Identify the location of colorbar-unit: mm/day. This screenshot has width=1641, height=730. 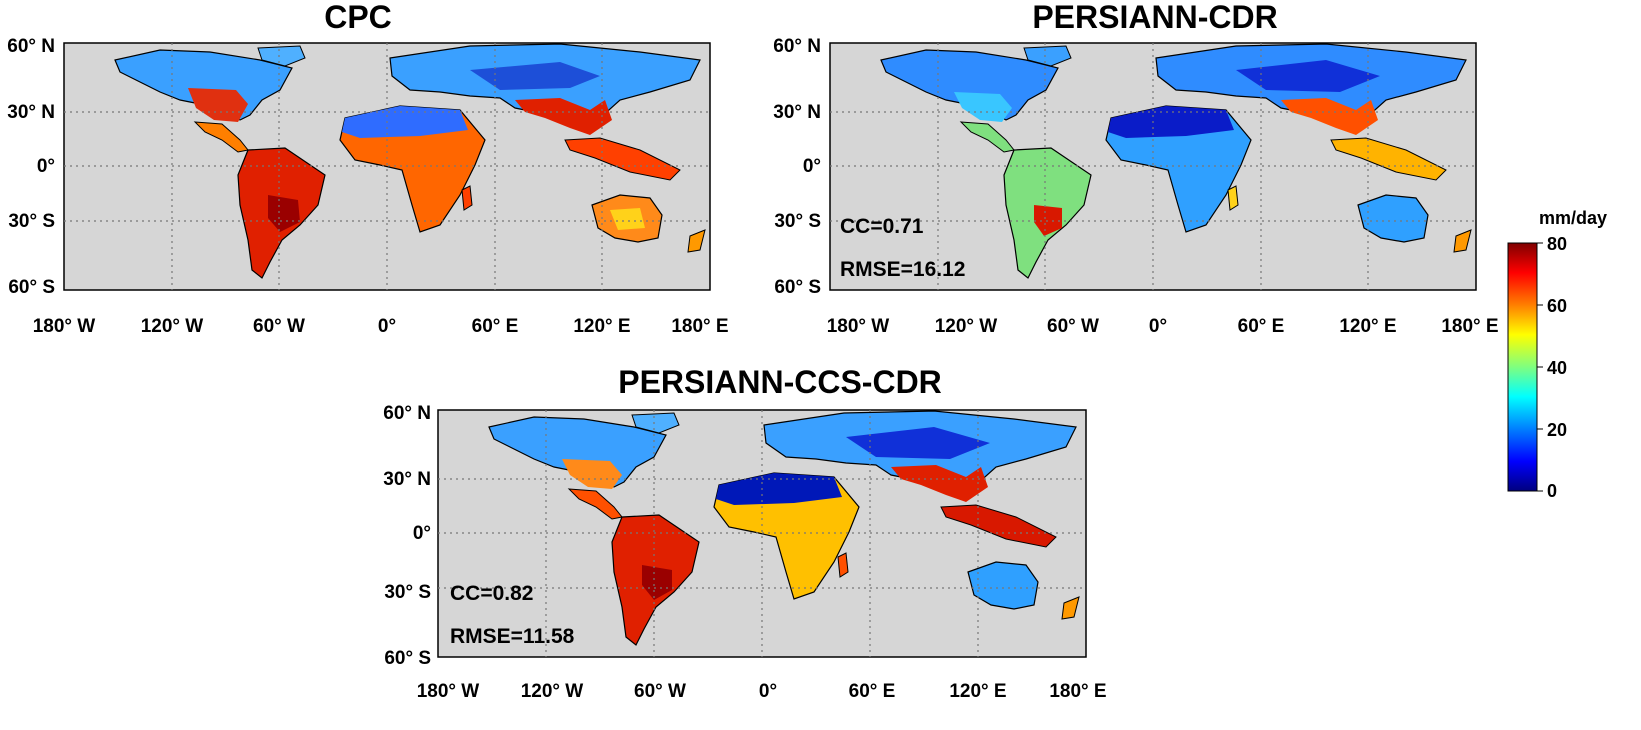
(1573, 218).